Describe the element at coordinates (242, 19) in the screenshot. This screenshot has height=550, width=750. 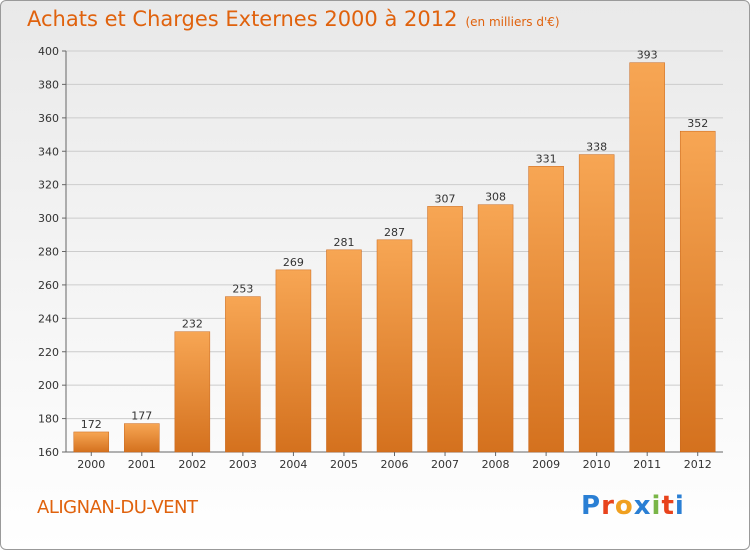
I see `chart-title-text: Achats et Charges Externes 2000 à 2012` at that location.